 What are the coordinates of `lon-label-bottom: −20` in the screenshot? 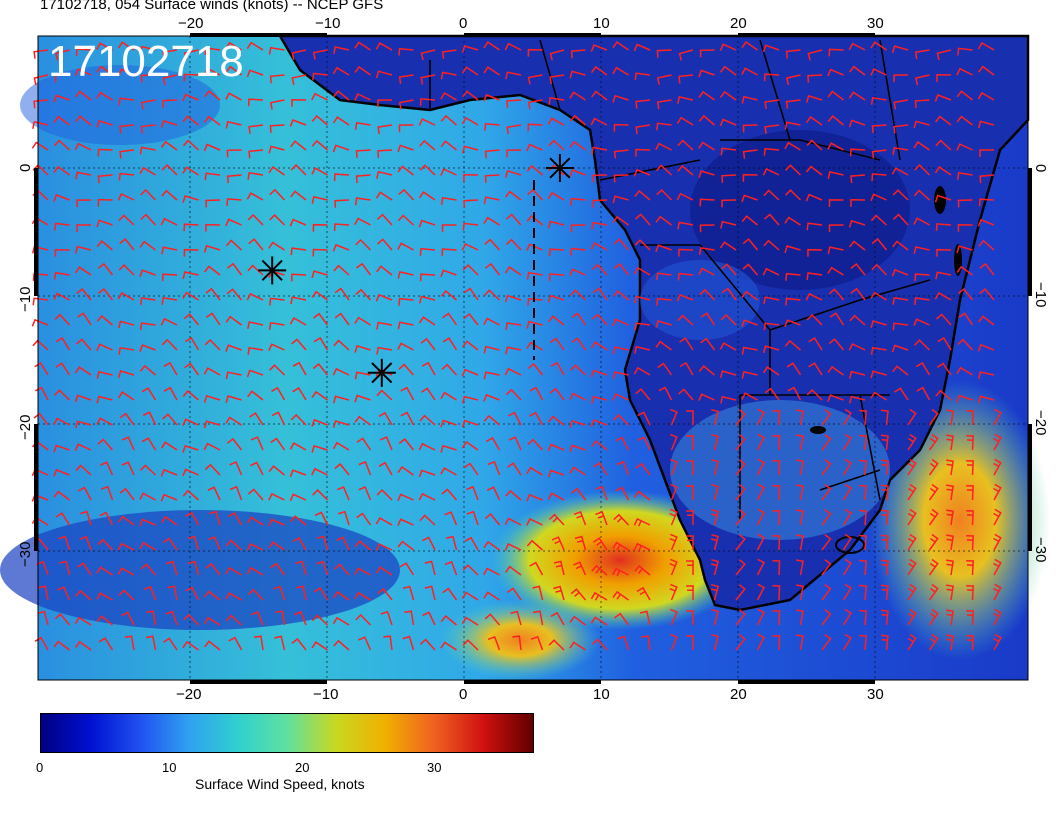 It's located at (188, 693).